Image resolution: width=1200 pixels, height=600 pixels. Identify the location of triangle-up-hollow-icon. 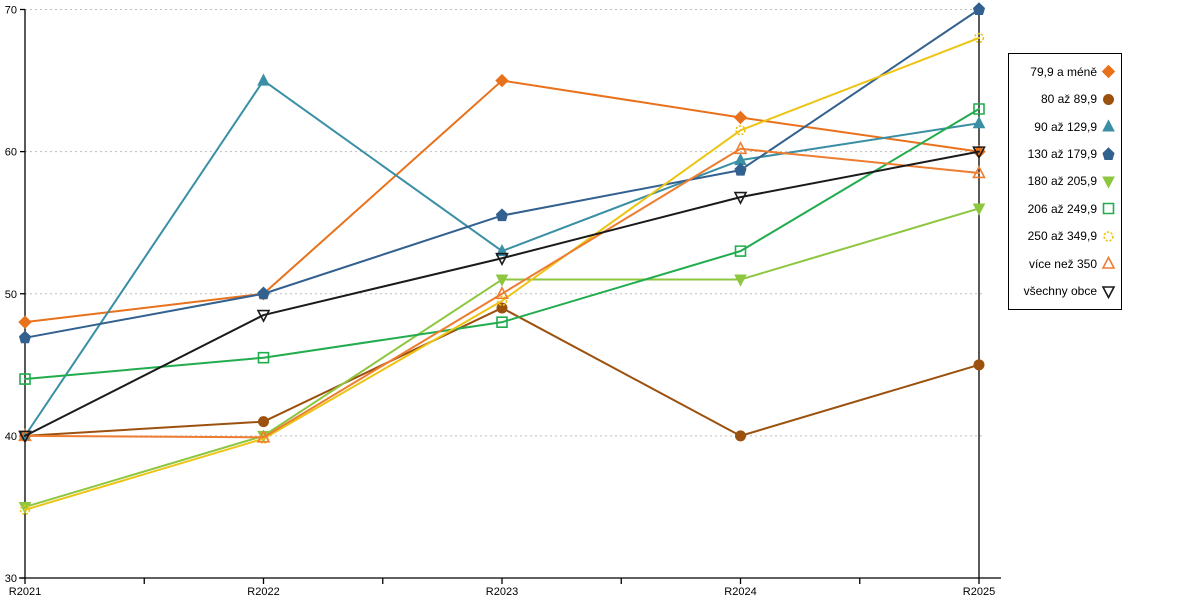
(1108, 263).